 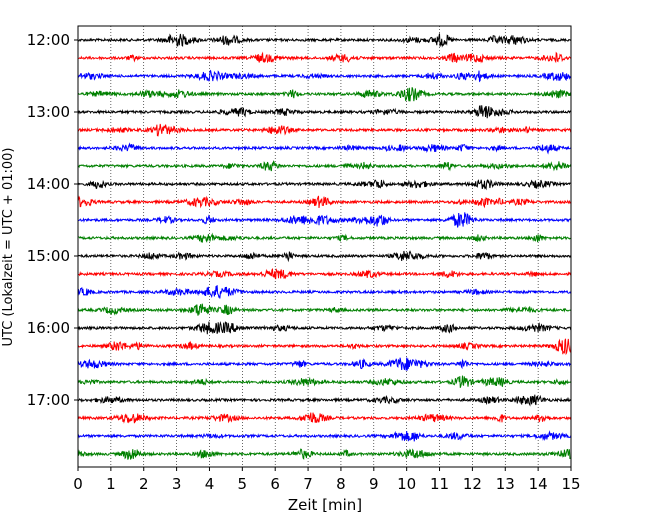 I want to click on x-tick-label: 8, so click(x=341, y=484).